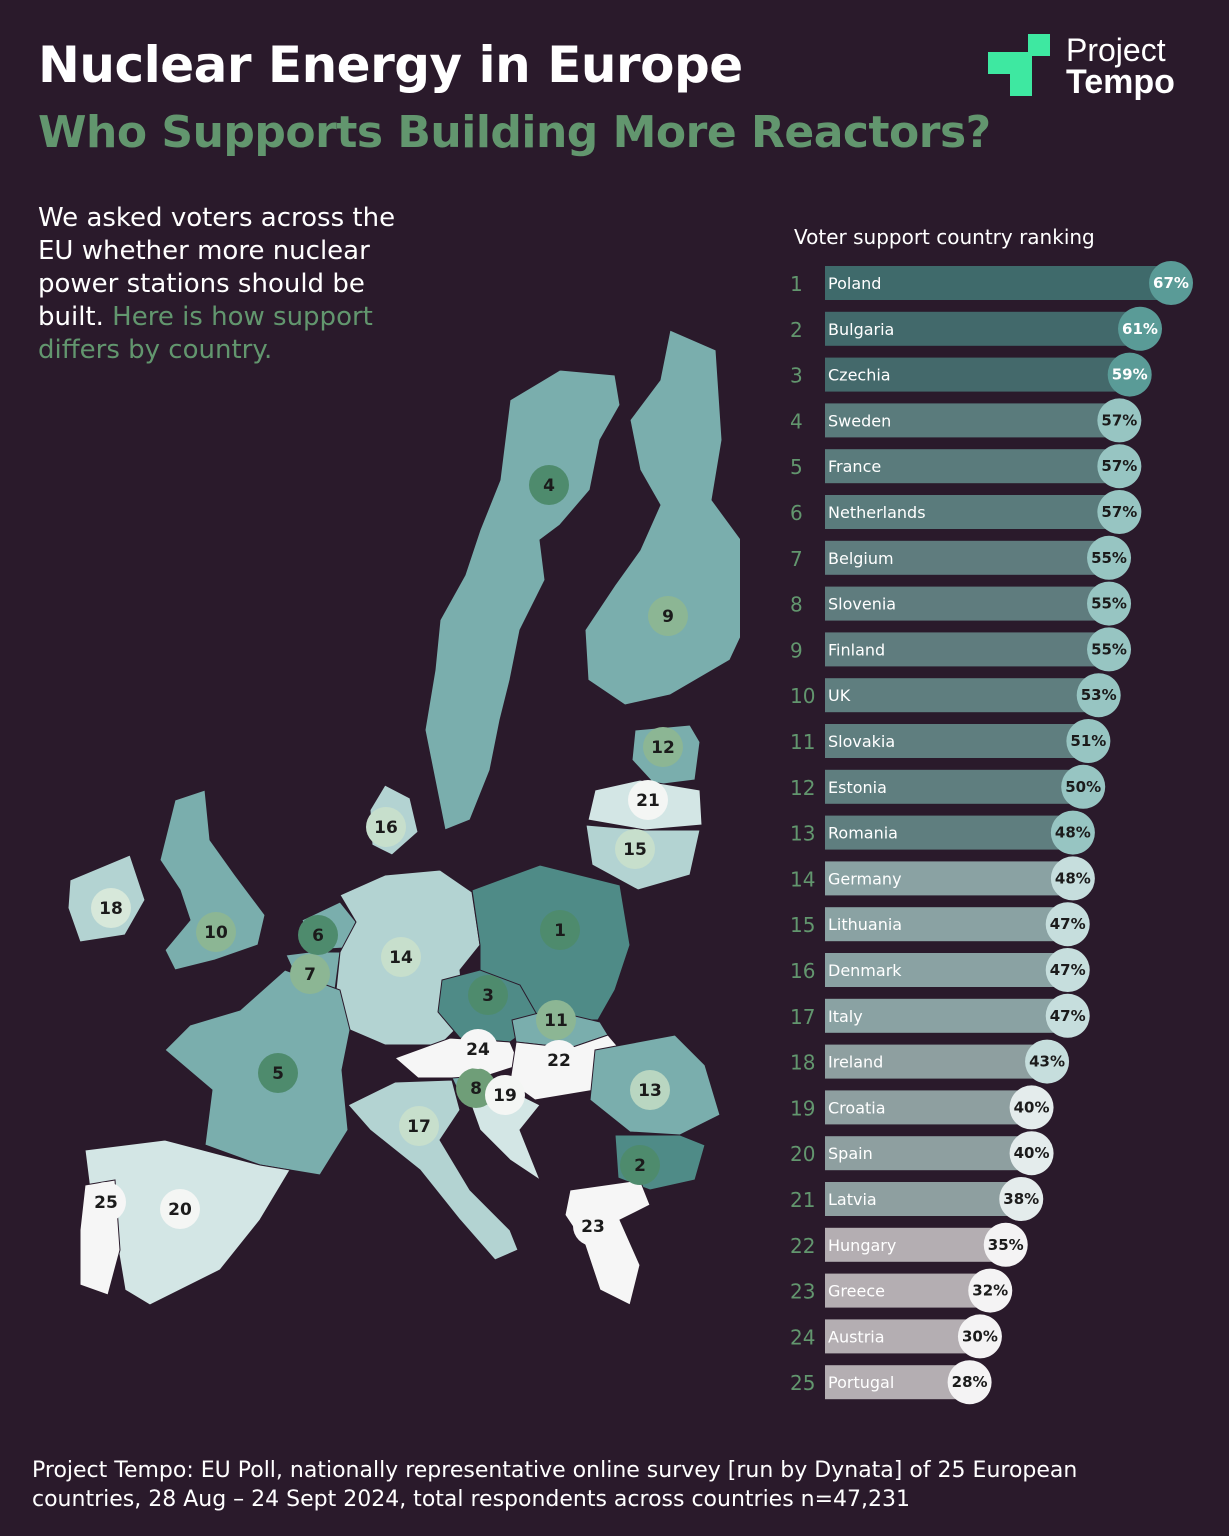 This screenshot has width=1229, height=1536. I want to click on rank-label: 21, so click(802, 1200).